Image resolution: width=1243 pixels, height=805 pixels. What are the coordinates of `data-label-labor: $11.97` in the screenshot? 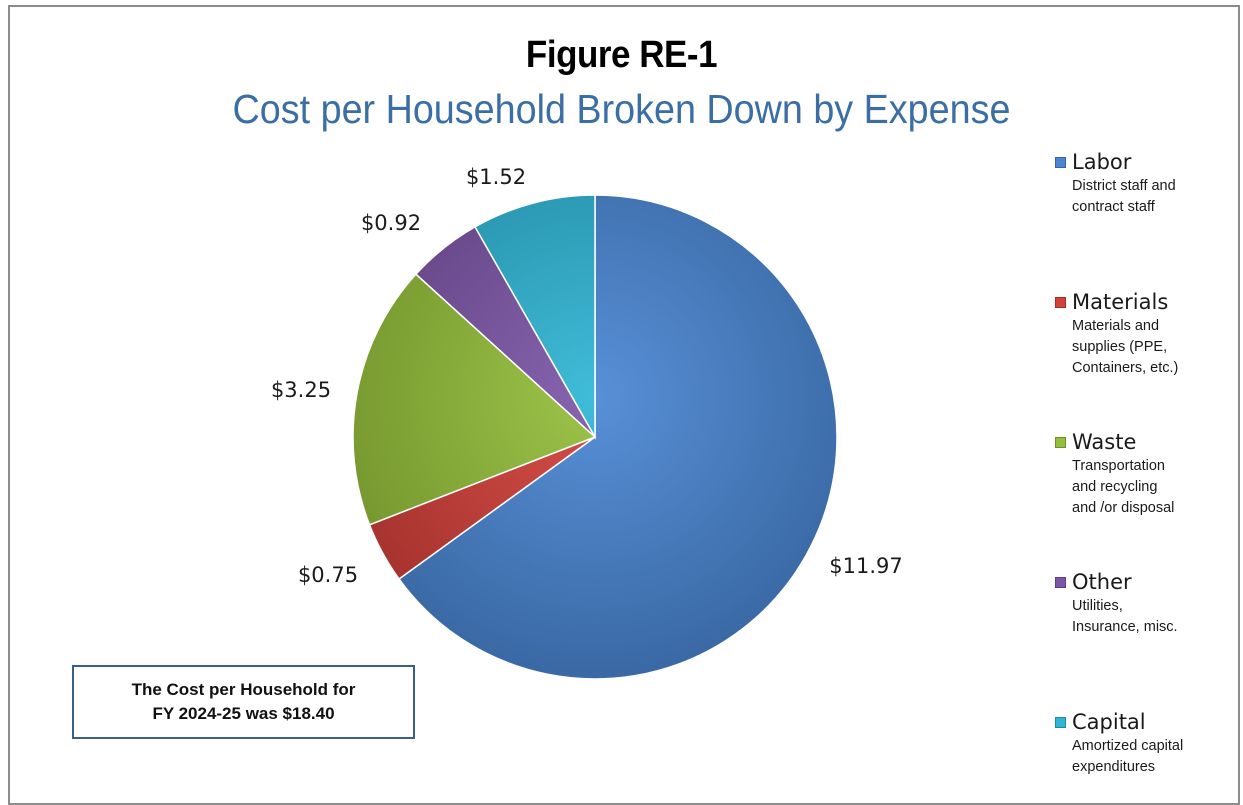 It's located at (865, 566).